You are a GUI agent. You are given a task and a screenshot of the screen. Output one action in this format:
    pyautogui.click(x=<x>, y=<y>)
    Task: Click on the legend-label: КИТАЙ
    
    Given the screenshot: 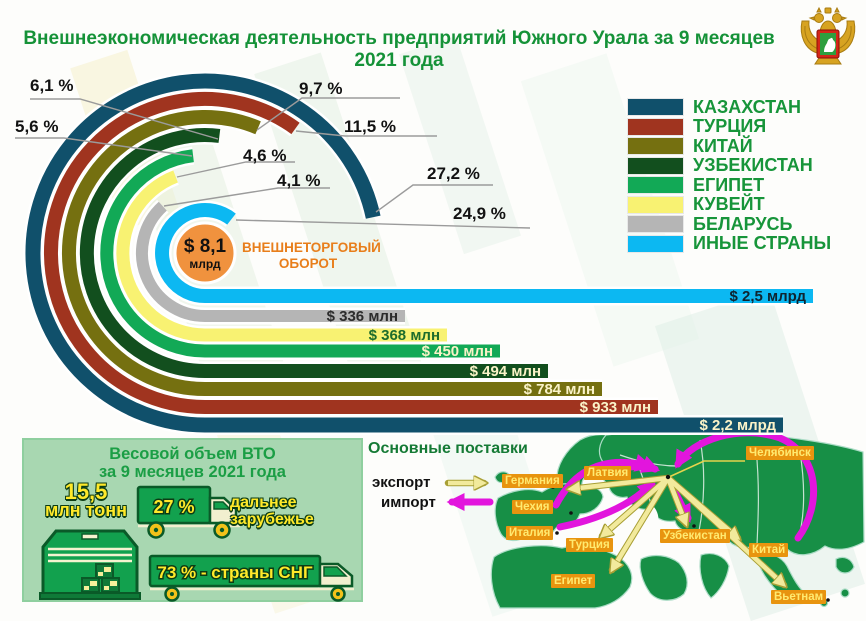 What is the action you would take?
    pyautogui.click(x=723, y=145)
    